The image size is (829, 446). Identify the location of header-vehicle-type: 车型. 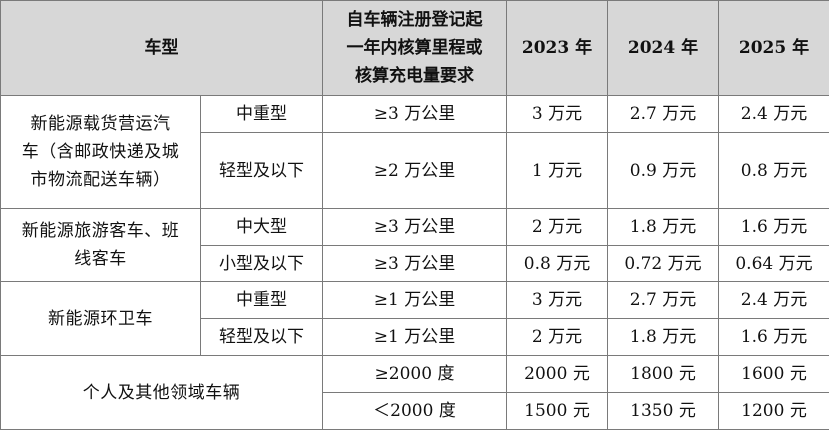
(161, 48).